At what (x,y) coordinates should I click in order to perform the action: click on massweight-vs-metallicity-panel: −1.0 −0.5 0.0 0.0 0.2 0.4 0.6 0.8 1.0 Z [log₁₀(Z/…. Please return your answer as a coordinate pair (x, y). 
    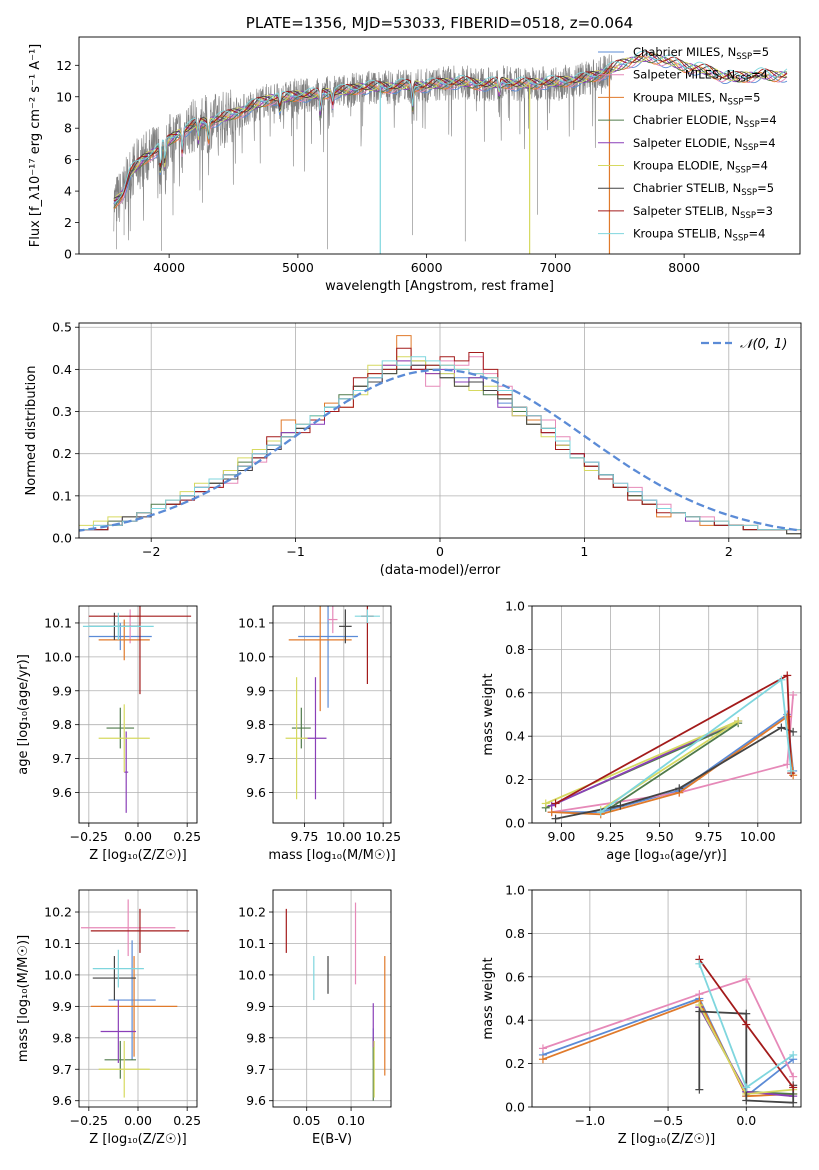
    Looking at the image, I should click on (641, 1015).